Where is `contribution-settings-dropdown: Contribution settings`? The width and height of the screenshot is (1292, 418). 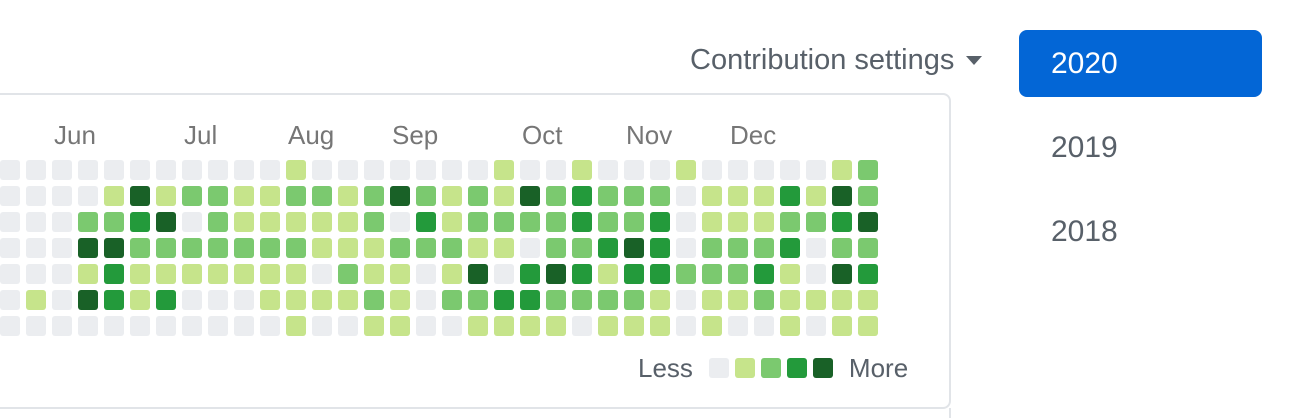
contribution-settings-dropdown: Contribution settings is located at coordinates (836, 60).